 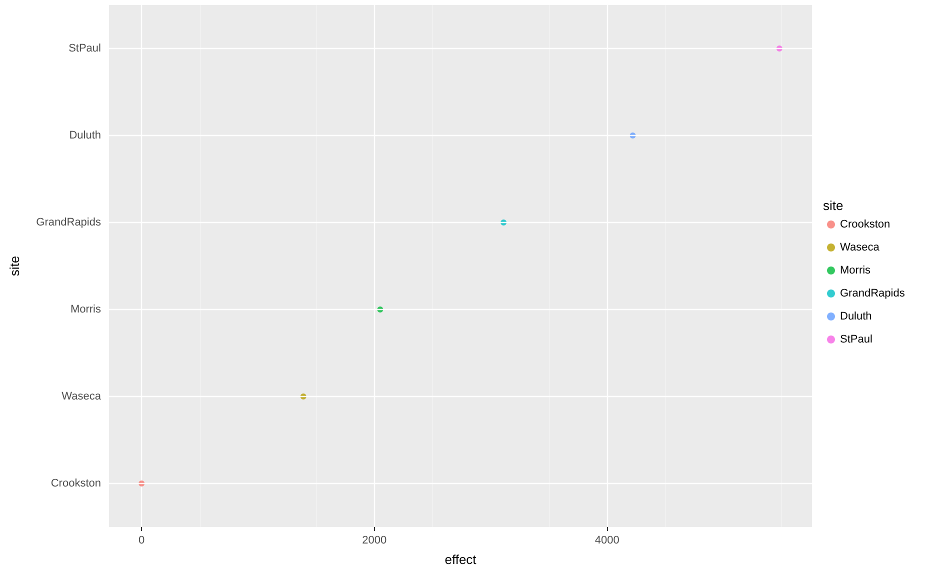 I want to click on x-tick-label: 4000, so click(x=607, y=540).